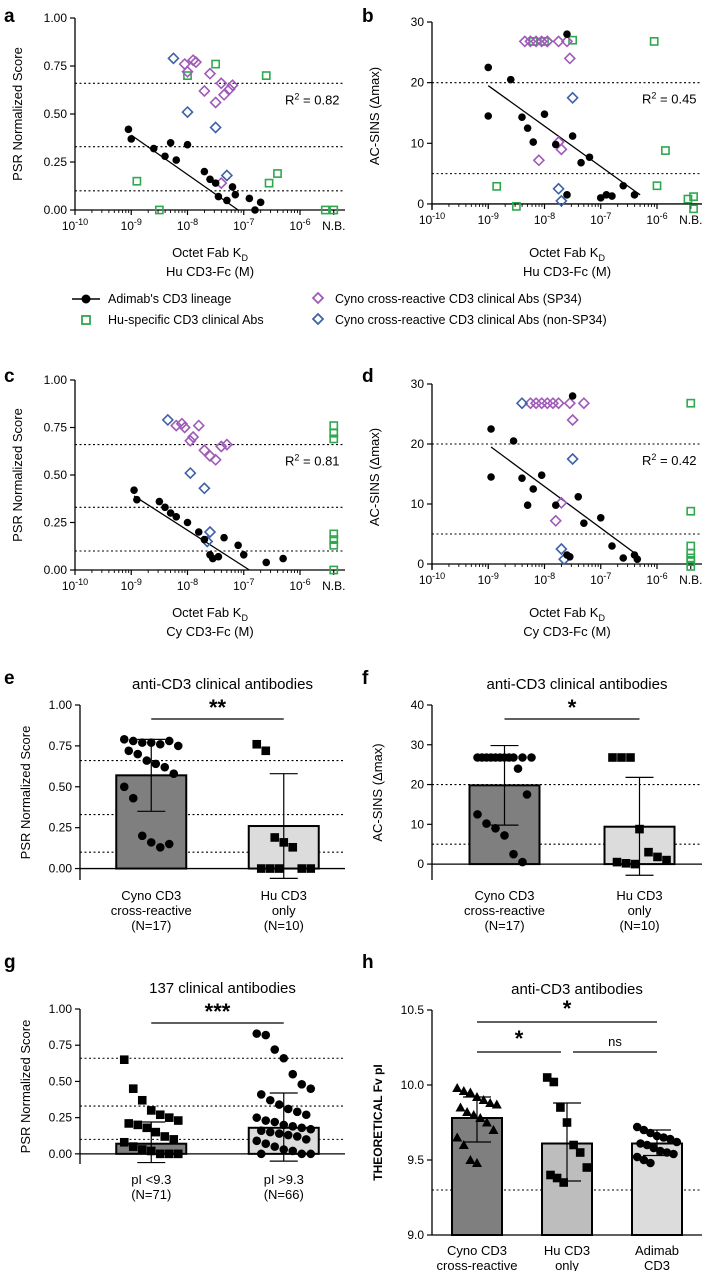 This screenshot has height=1271, width=712. Describe the element at coordinates (9, 16) in the screenshot. I see `panel-letter-a: a` at that location.